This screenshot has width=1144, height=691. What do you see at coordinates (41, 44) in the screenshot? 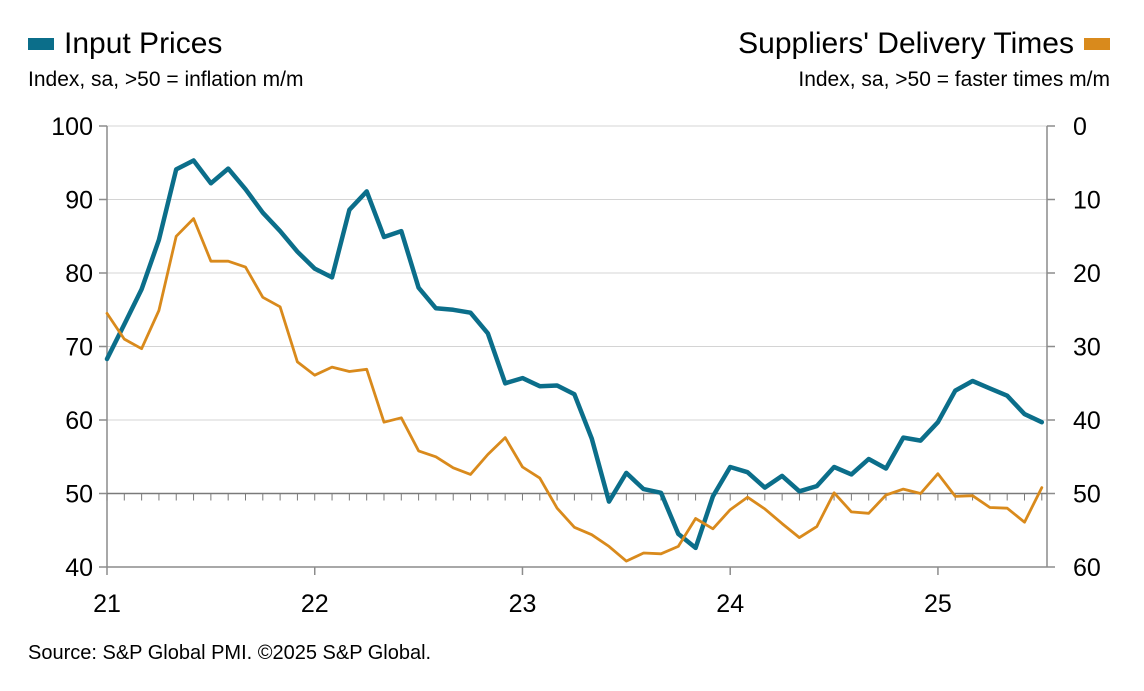
I see `input-prices-swatch` at bounding box center [41, 44].